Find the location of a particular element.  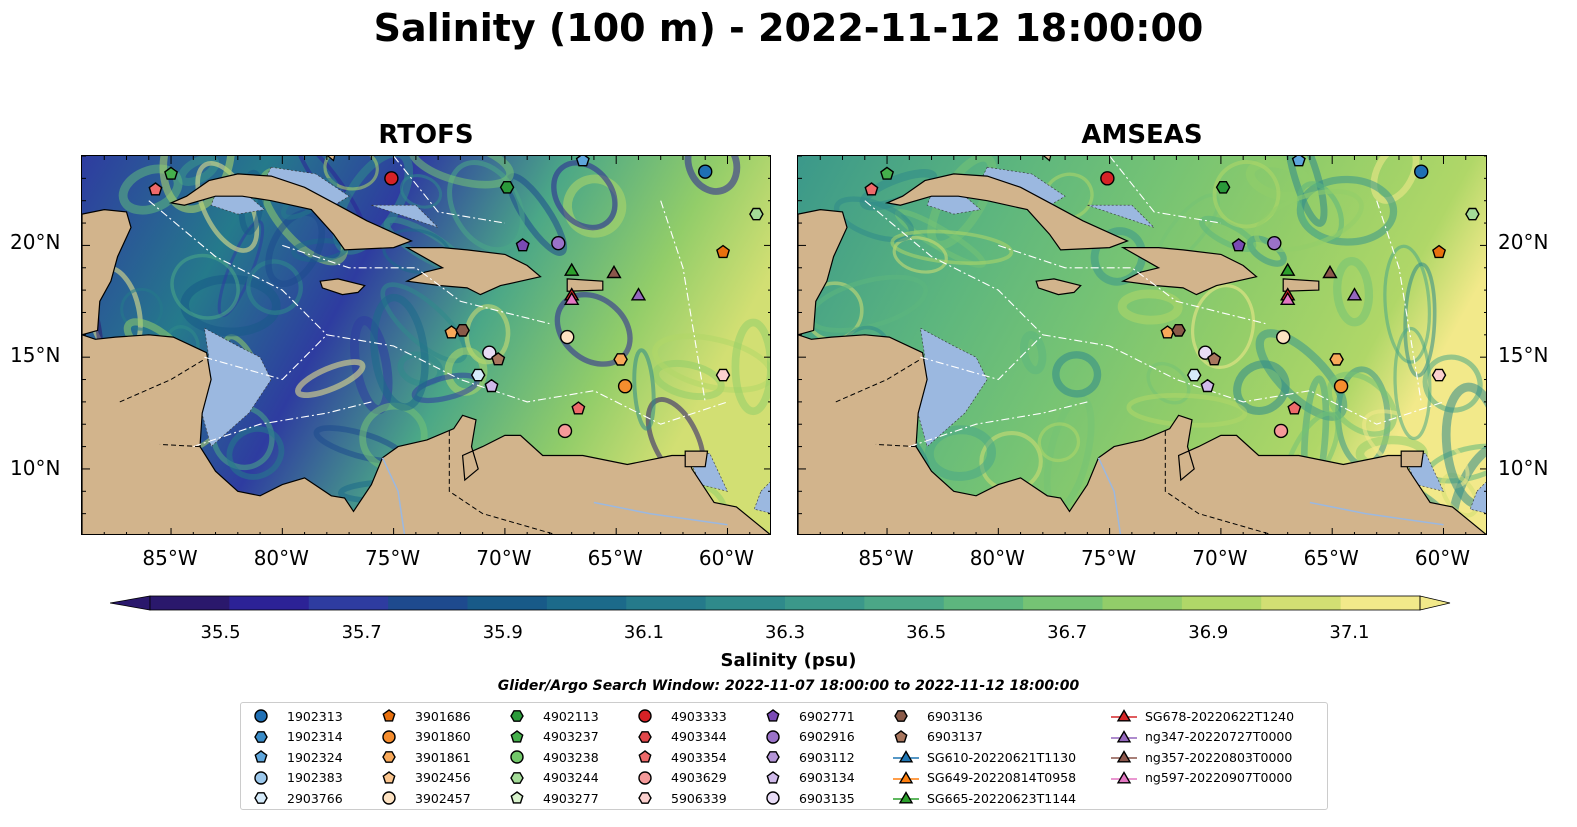

legend-label: 6903137 is located at coordinates (955, 736).